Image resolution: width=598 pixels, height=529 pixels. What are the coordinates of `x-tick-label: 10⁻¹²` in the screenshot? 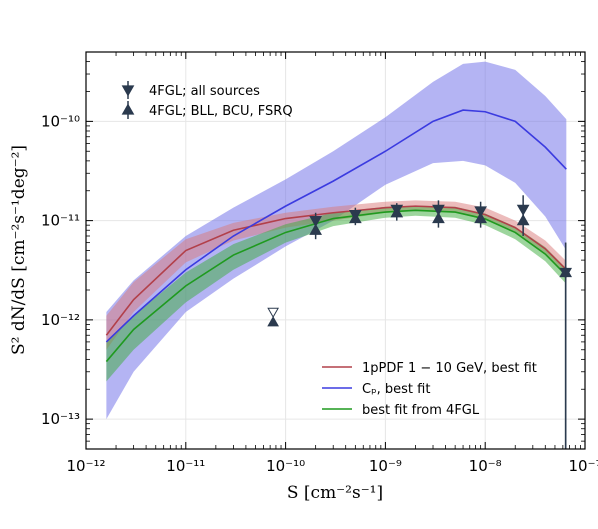 It's located at (85, 466).